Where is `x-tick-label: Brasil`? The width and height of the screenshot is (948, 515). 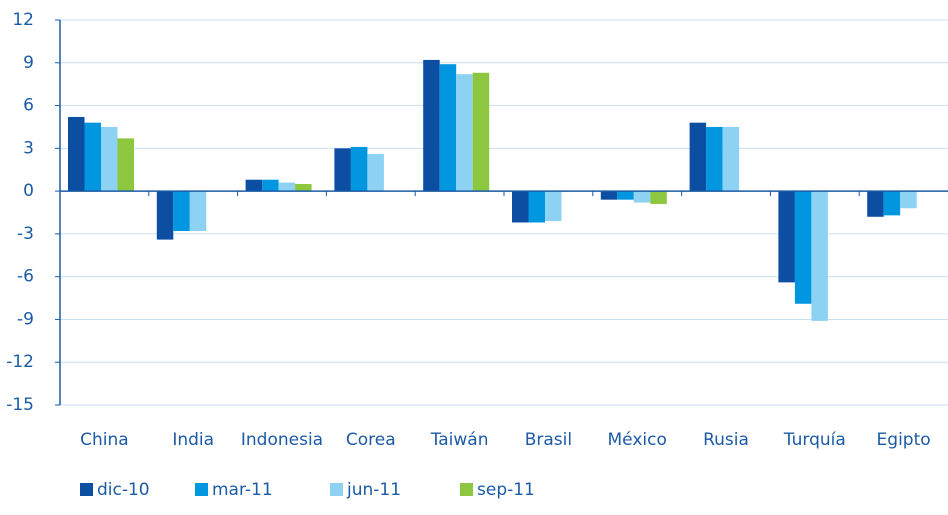 x-tick-label: Brasil is located at coordinates (548, 440).